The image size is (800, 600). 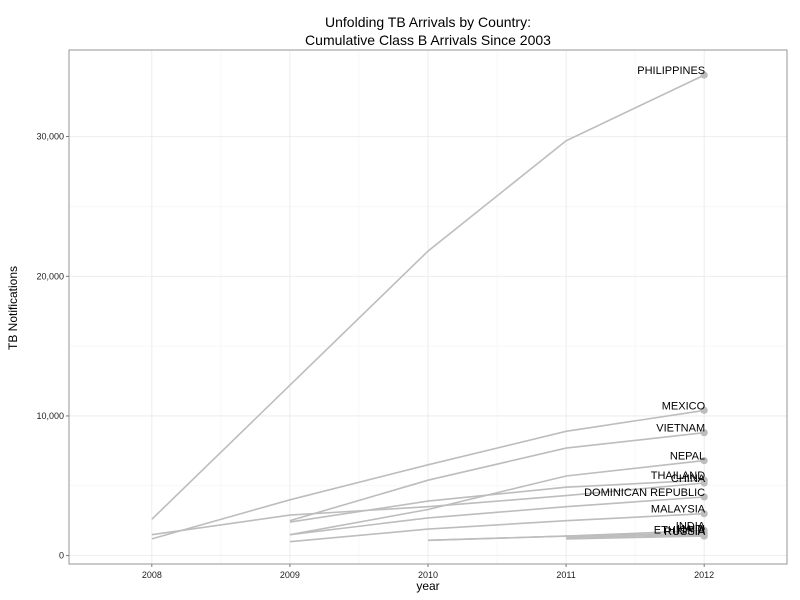 I want to click on series-end-label: PHILIPPINES, so click(x=671, y=71).